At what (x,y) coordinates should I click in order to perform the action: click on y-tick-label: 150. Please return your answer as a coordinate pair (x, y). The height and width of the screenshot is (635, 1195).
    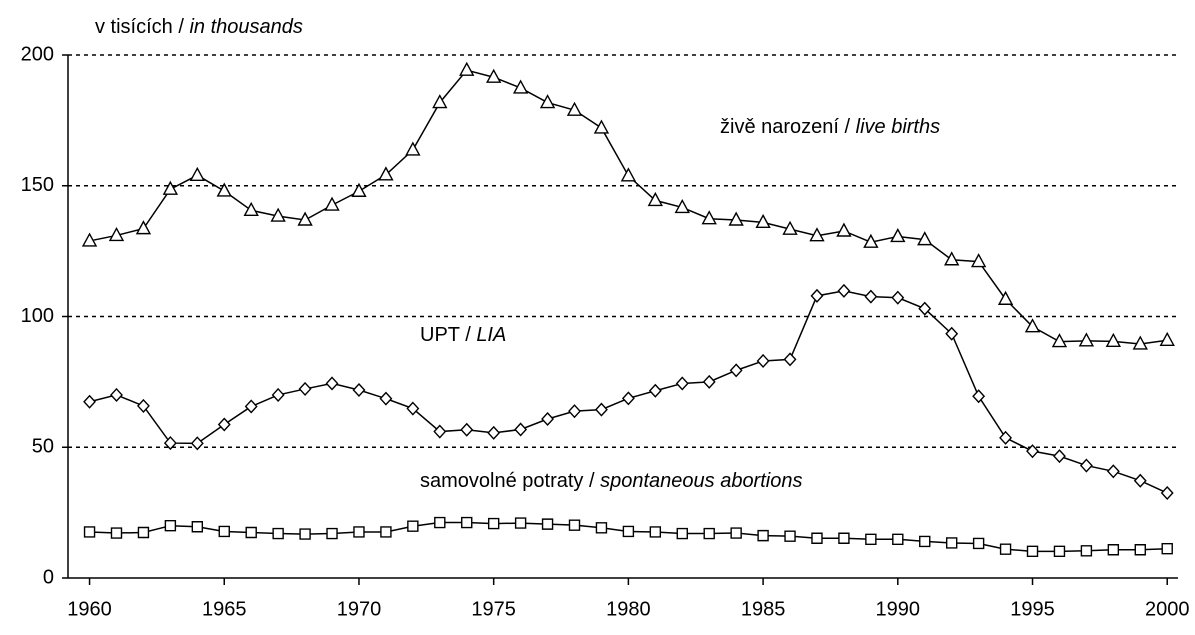
    Looking at the image, I should click on (37, 185).